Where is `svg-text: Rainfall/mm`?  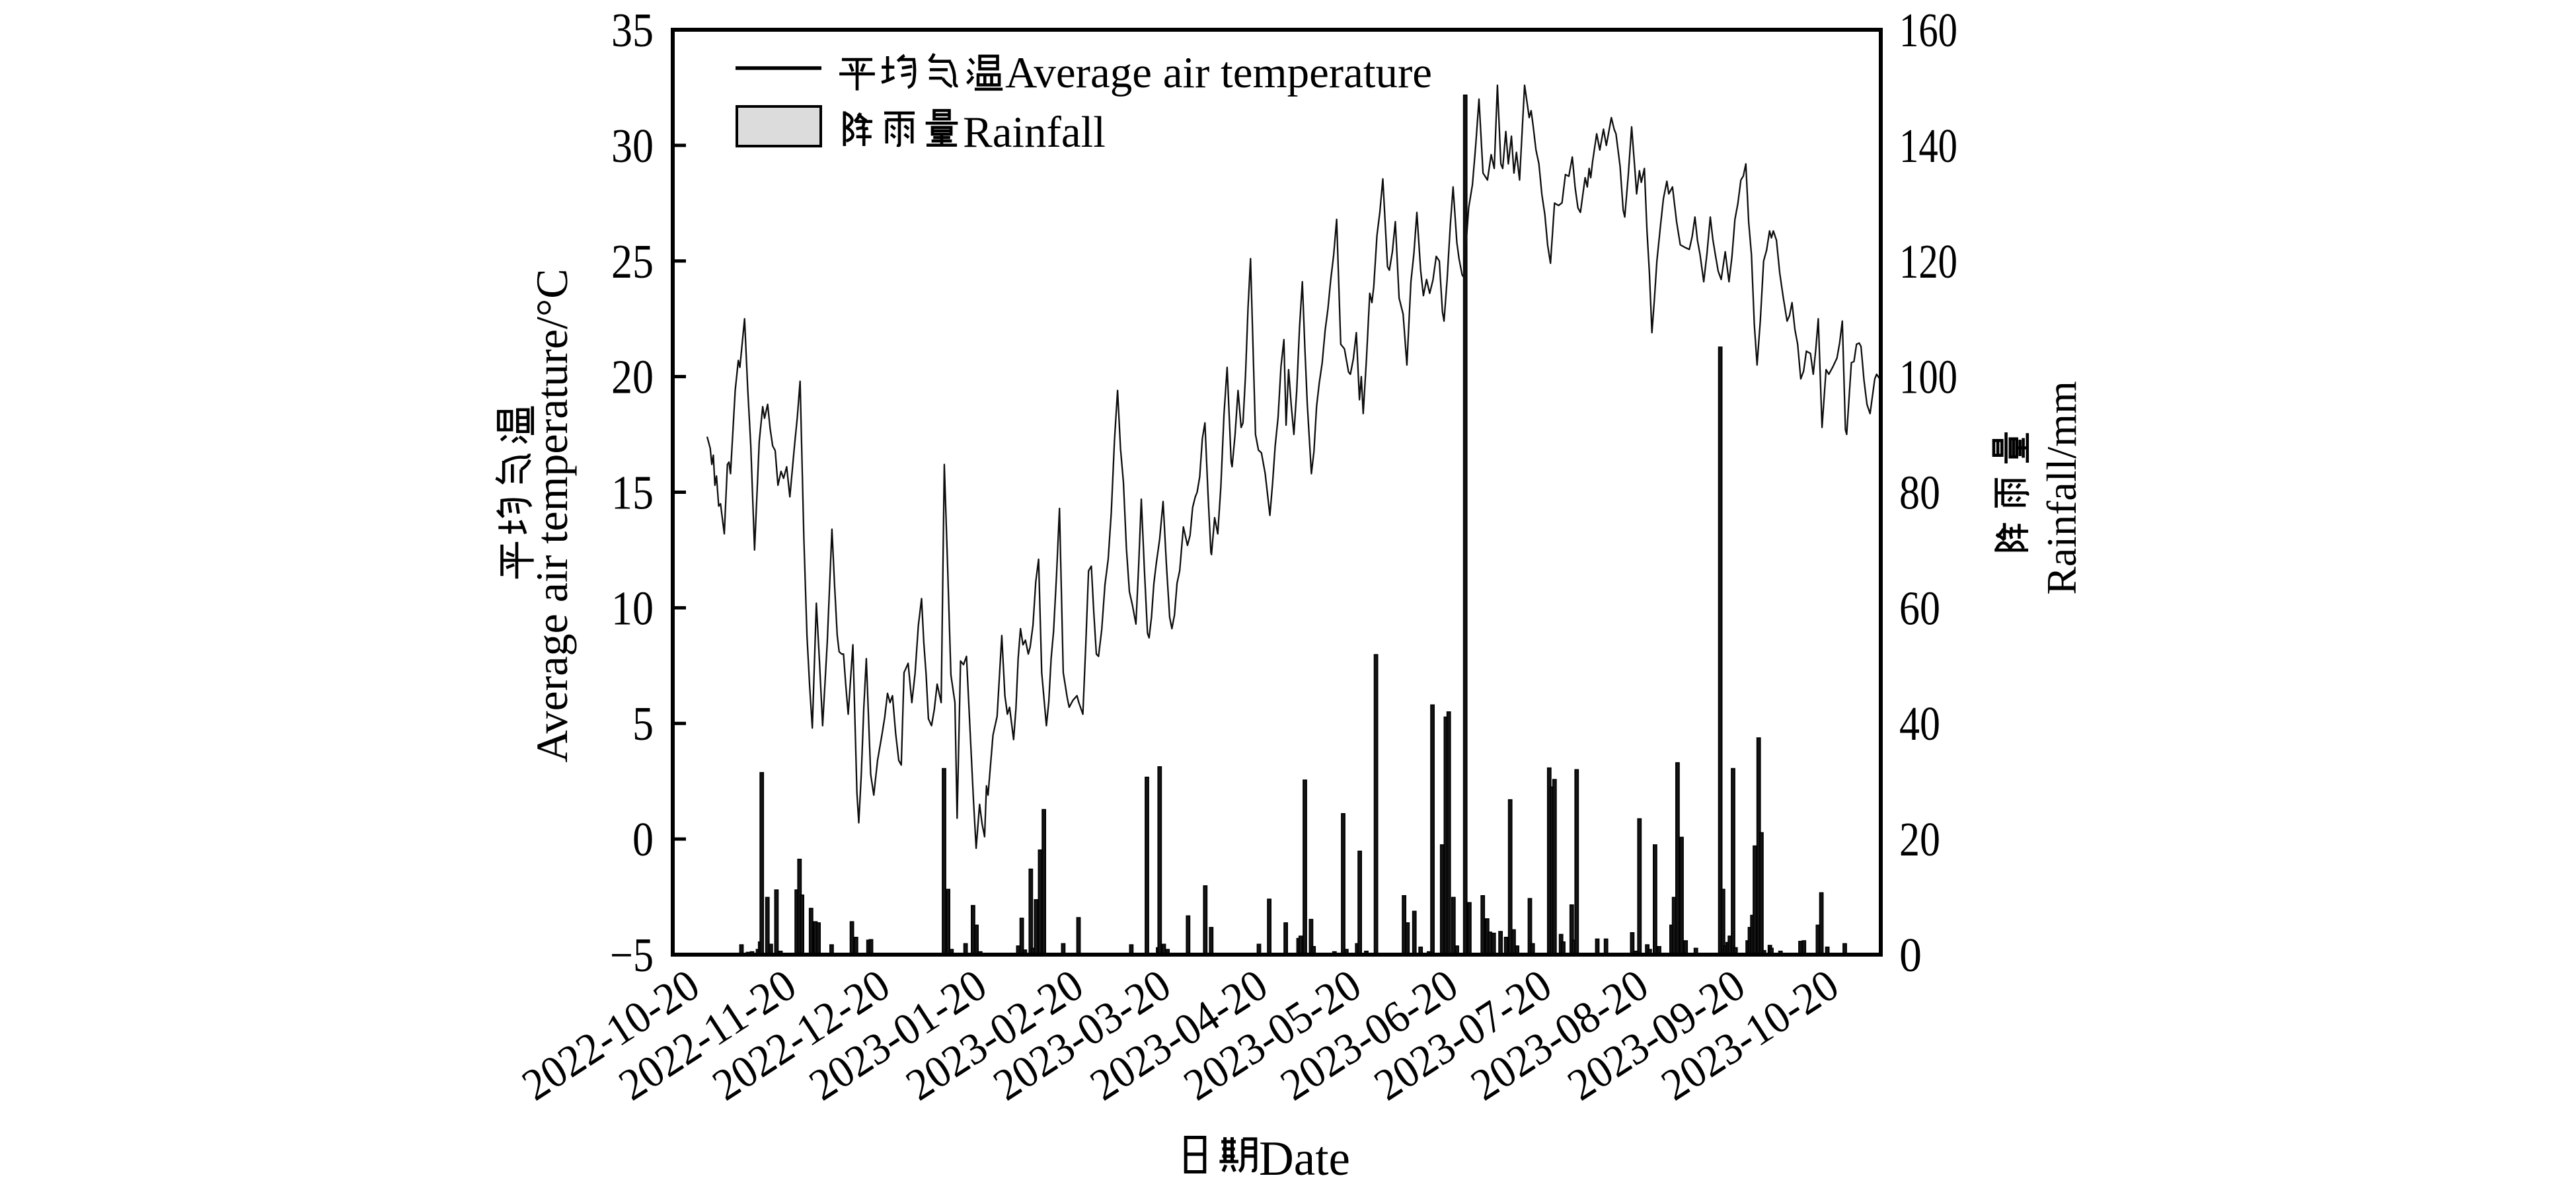 svg-text: Rainfall/mm is located at coordinates (2062, 488).